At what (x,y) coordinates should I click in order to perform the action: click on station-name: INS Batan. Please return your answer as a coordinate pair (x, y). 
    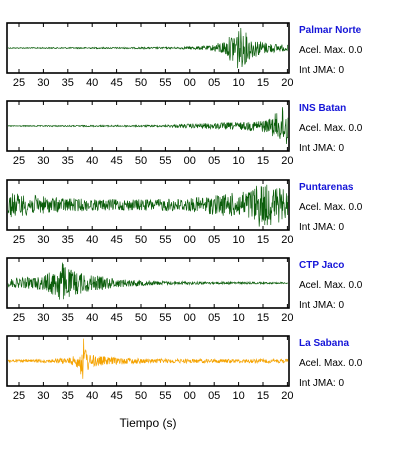
    Looking at the image, I should click on (322, 108).